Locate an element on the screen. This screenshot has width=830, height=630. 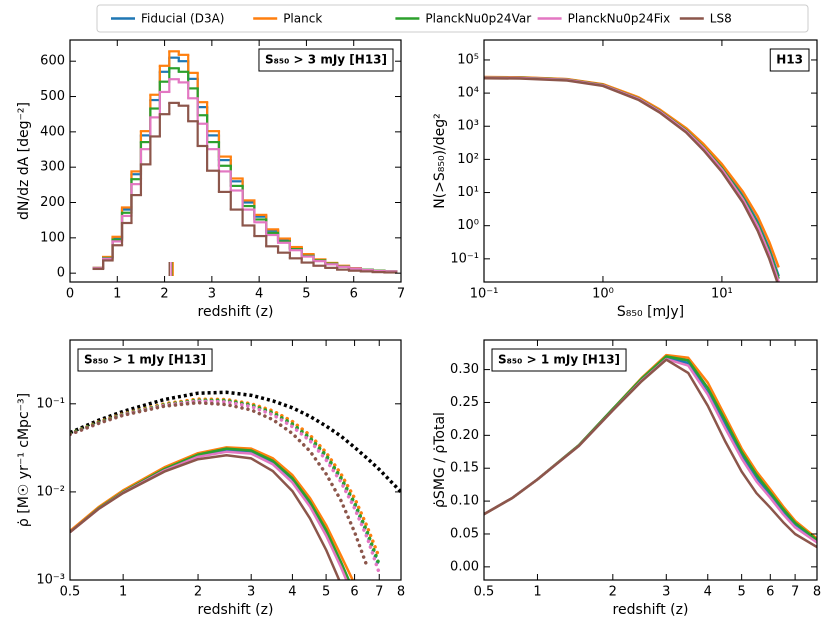
y-tick-label: 500 is located at coordinates (52, 96).